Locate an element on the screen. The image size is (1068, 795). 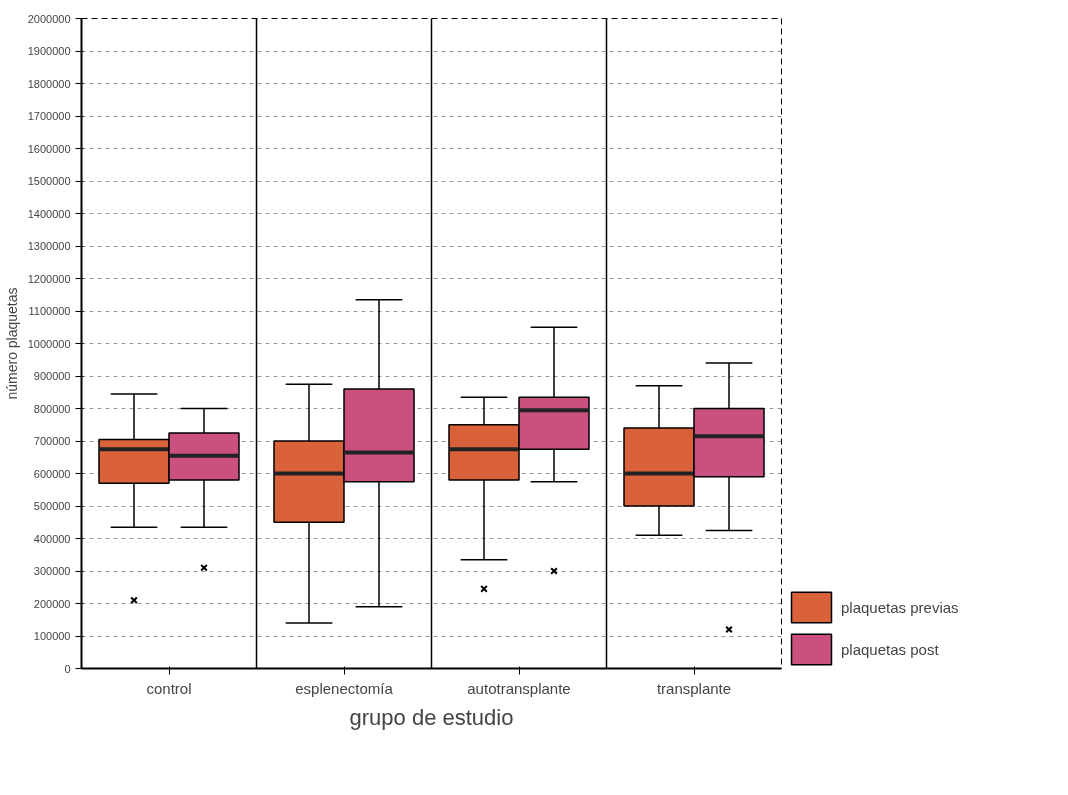
y-tick-label: 800000 is located at coordinates (52, 408).